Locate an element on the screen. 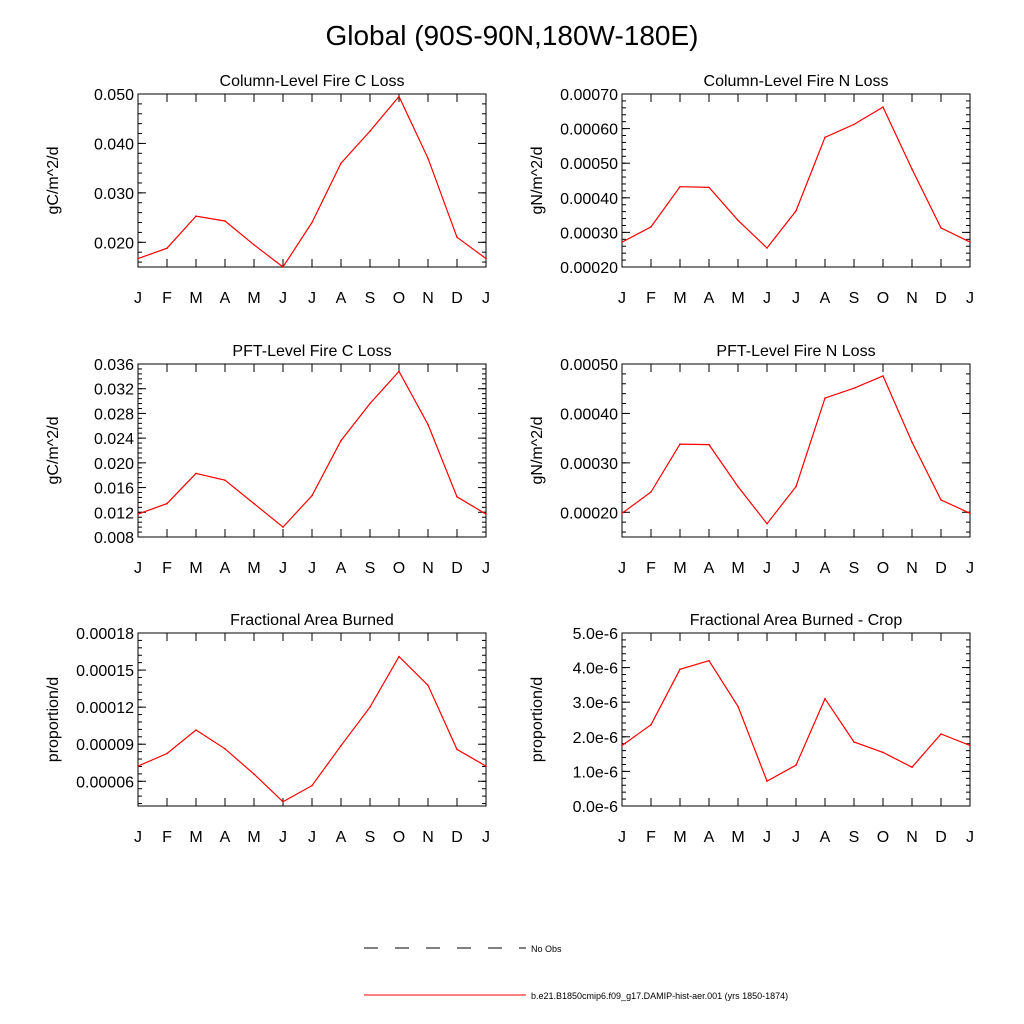 The width and height of the screenshot is (1024, 1024). y-tick-label: 0.0e-6 is located at coordinates (595, 807).